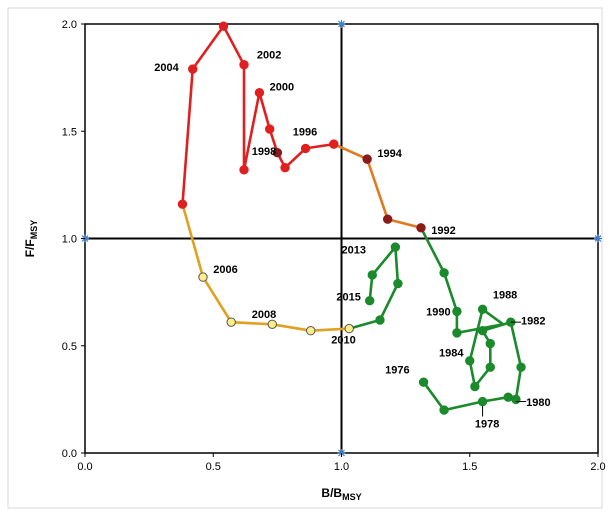 This screenshot has width=610, height=516. What do you see at coordinates (213, 467) in the screenshot?
I see `x-tick-label: 0.5` at bounding box center [213, 467].